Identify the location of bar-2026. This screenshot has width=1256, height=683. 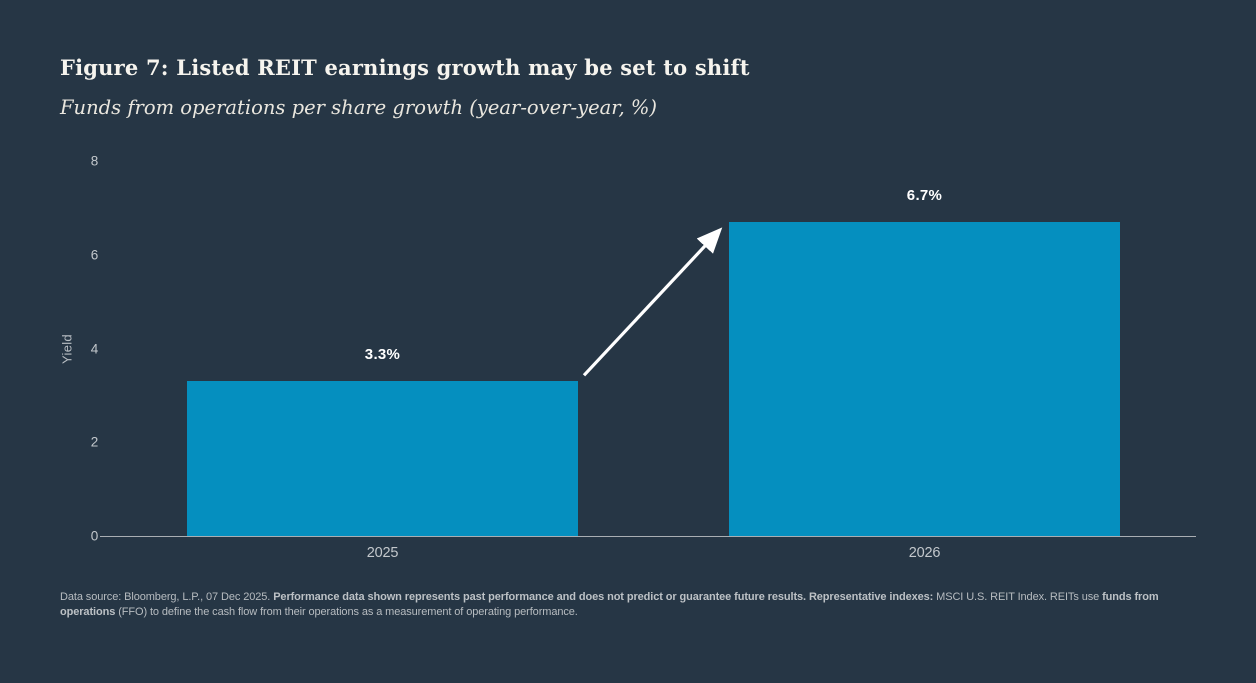
(924, 378).